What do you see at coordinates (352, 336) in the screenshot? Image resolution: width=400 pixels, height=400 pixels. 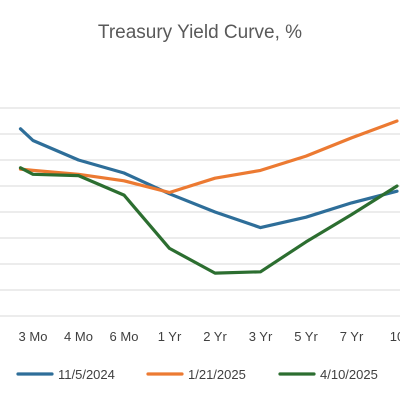 I see `x-tick-label: 7 Yr` at bounding box center [352, 336].